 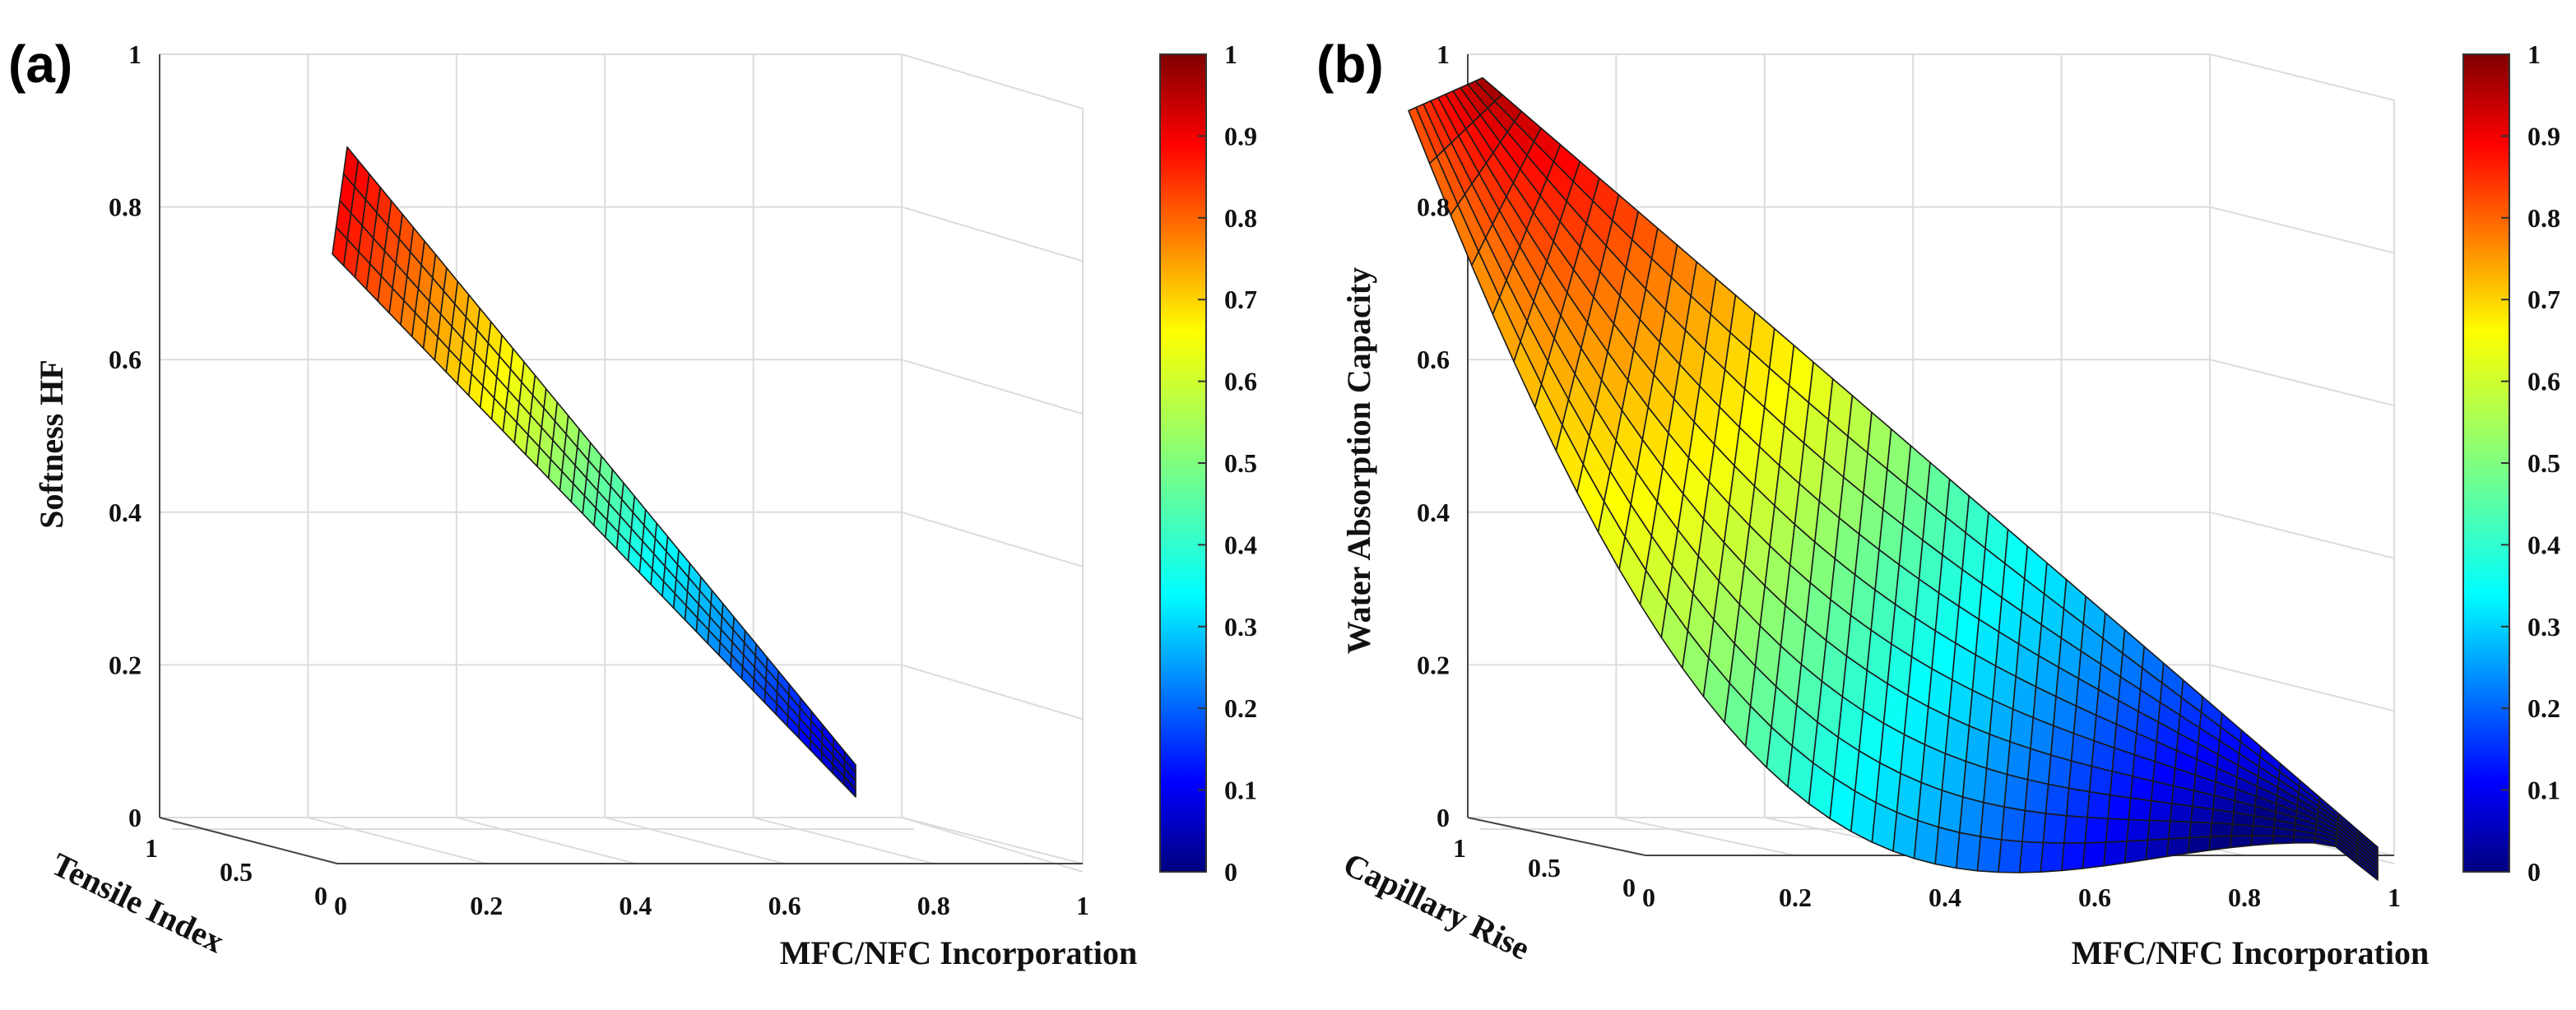 I want to click on z-axis-label: Water Absorption Capacity, so click(x=1358, y=461).